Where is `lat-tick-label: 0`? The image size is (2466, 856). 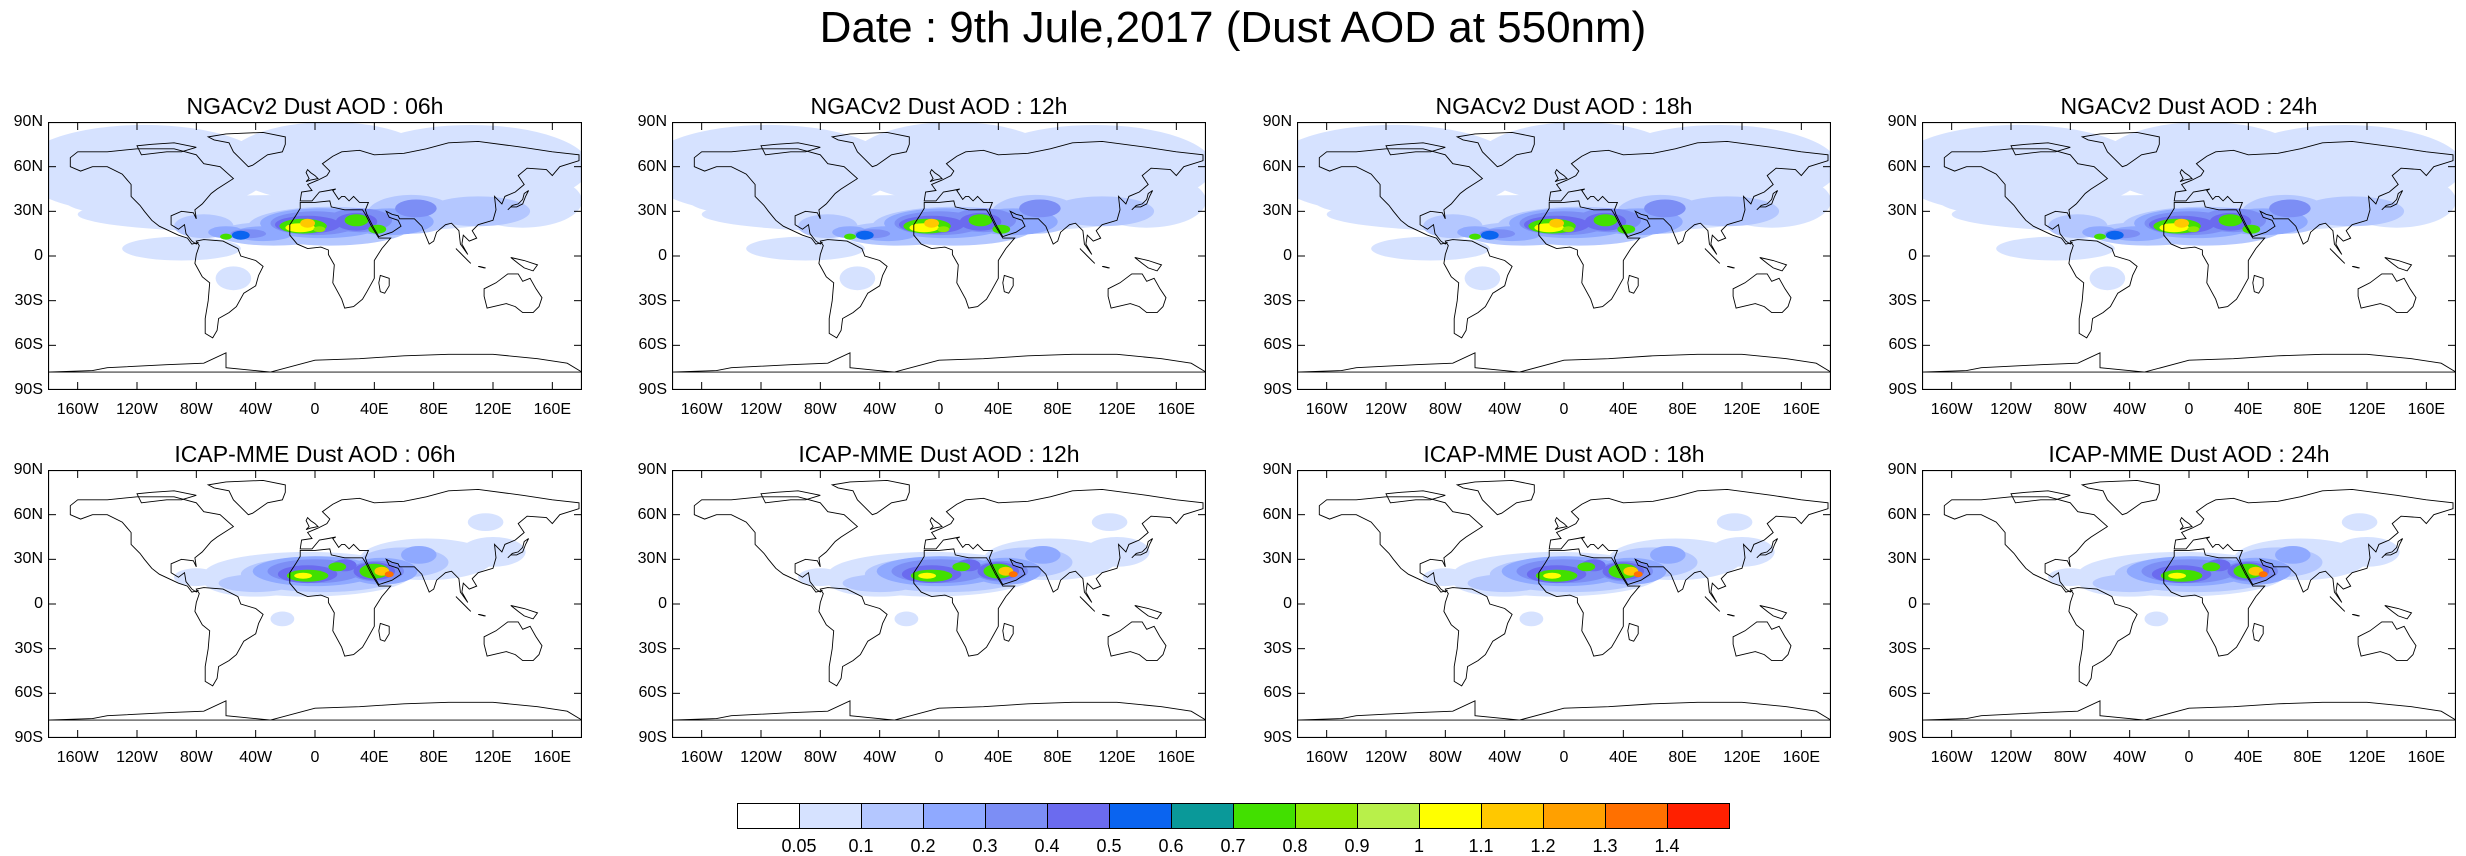
lat-tick-label: 0 is located at coordinates (1287, 603).